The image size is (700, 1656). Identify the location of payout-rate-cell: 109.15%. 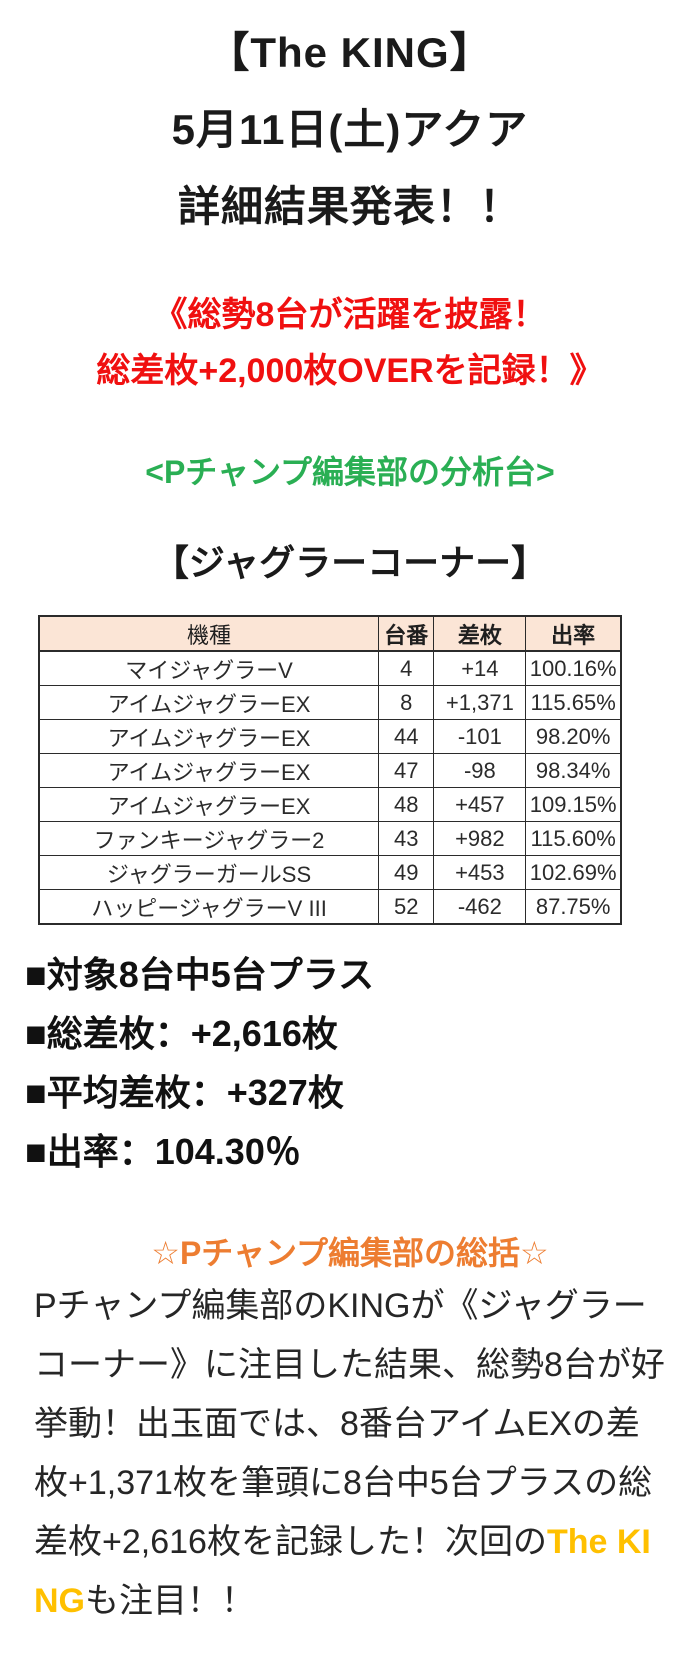
(573, 804).